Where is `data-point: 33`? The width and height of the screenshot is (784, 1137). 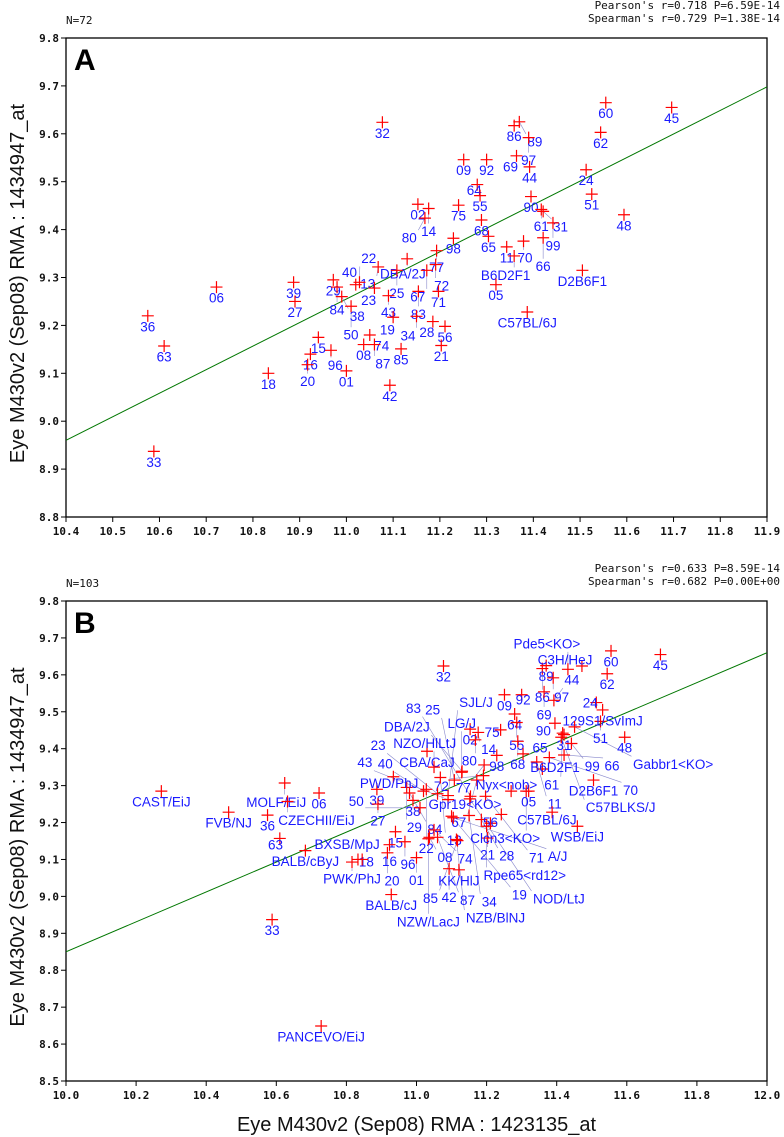
data-point: 33 is located at coordinates (153, 457).